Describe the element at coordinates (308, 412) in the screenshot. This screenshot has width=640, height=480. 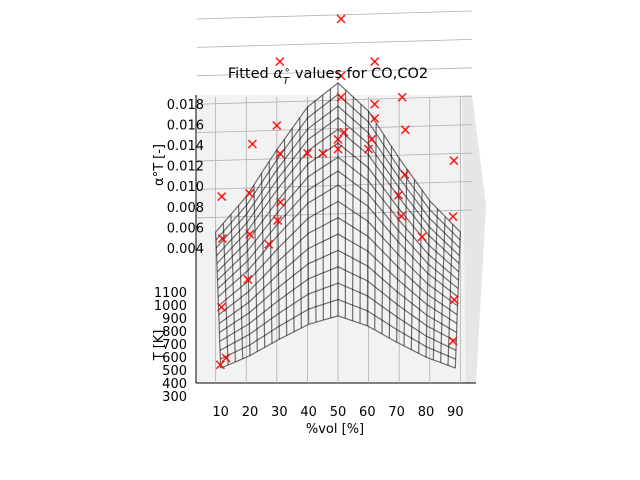
I see `x-tick-label: 40` at that location.